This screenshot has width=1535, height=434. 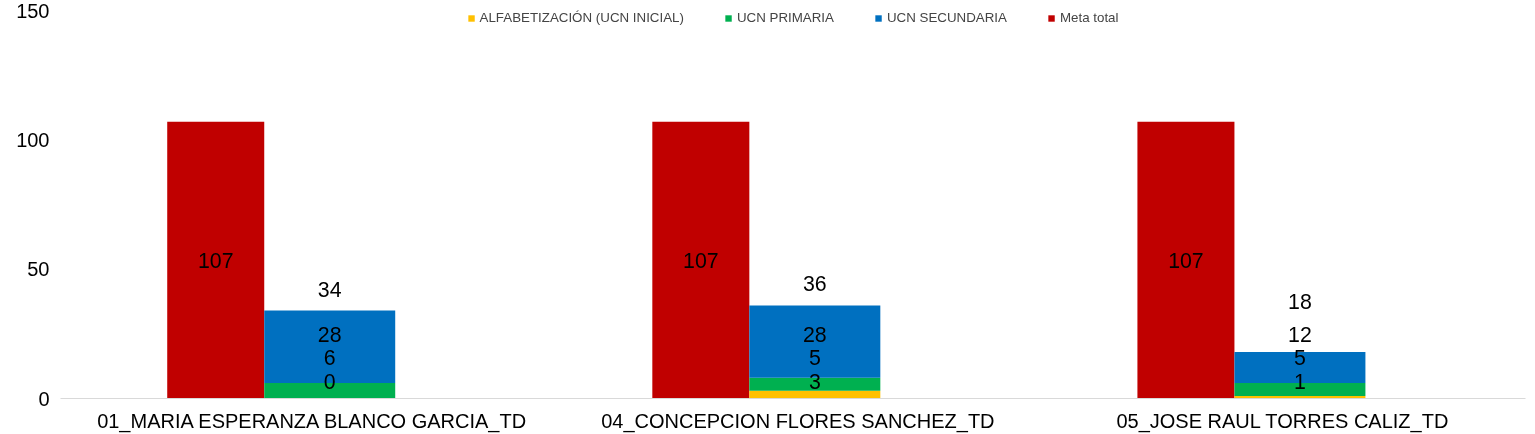 What do you see at coordinates (33, 139) in the screenshot?
I see `y-tick-label: 100` at bounding box center [33, 139].